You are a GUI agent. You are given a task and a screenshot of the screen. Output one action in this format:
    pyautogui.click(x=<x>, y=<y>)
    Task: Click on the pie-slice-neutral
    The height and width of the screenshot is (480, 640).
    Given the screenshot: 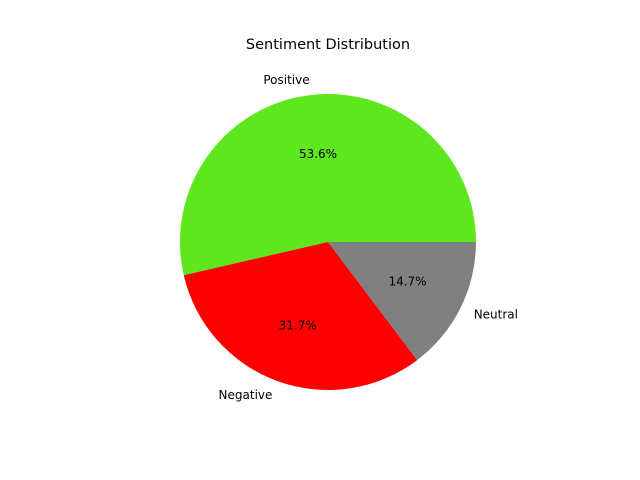 What is the action you would take?
    pyautogui.click(x=402, y=301)
    